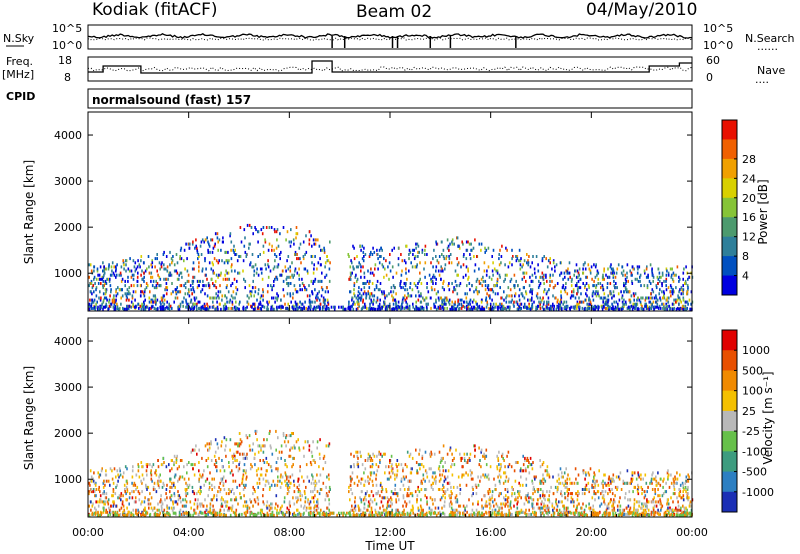  What do you see at coordinates (67, 28) in the screenshot?
I see `noise-left-tick-top: 10^5` at bounding box center [67, 28].